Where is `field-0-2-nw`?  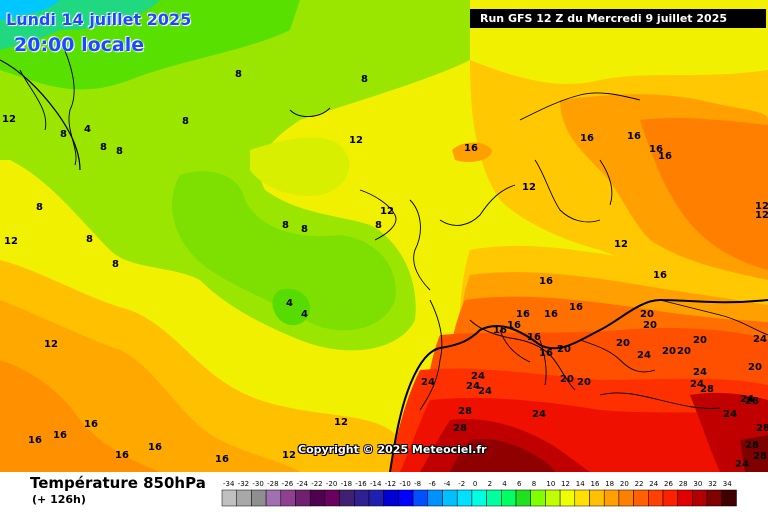
field-0-2-nw is located at coordinates (30, 10).